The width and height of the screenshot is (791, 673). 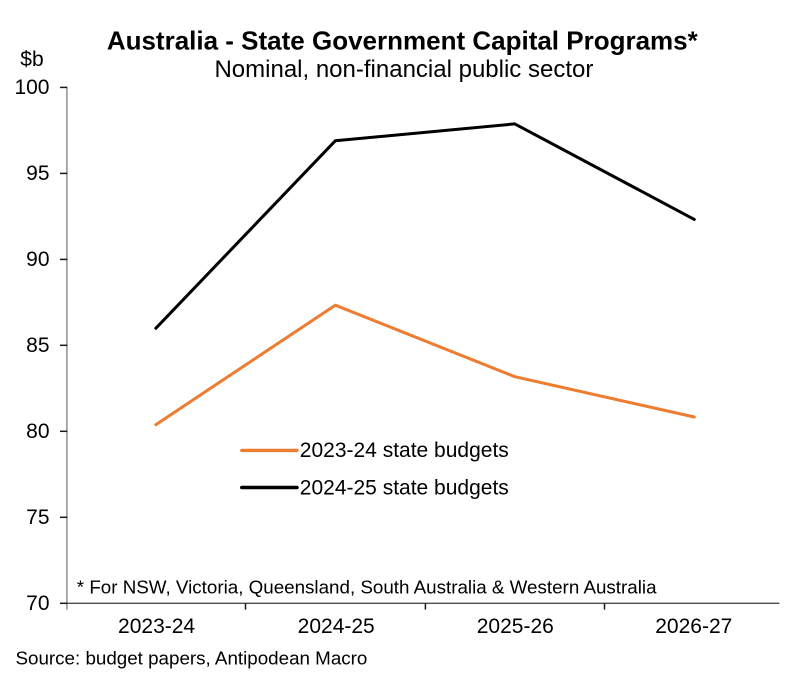 What do you see at coordinates (515, 626) in the screenshot?
I see `svg-text: 2025-26` at bounding box center [515, 626].